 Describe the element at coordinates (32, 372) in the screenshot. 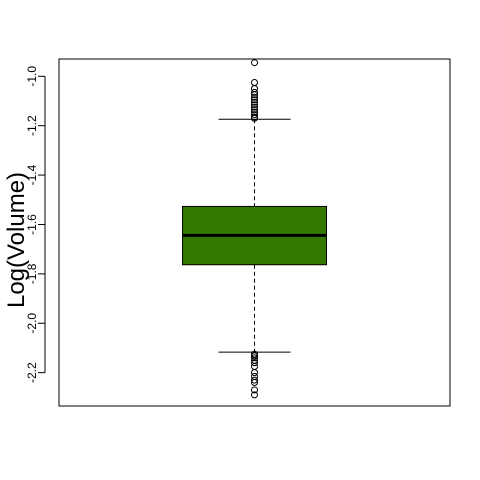

I see `y-tick-label: -2.2` at that location.